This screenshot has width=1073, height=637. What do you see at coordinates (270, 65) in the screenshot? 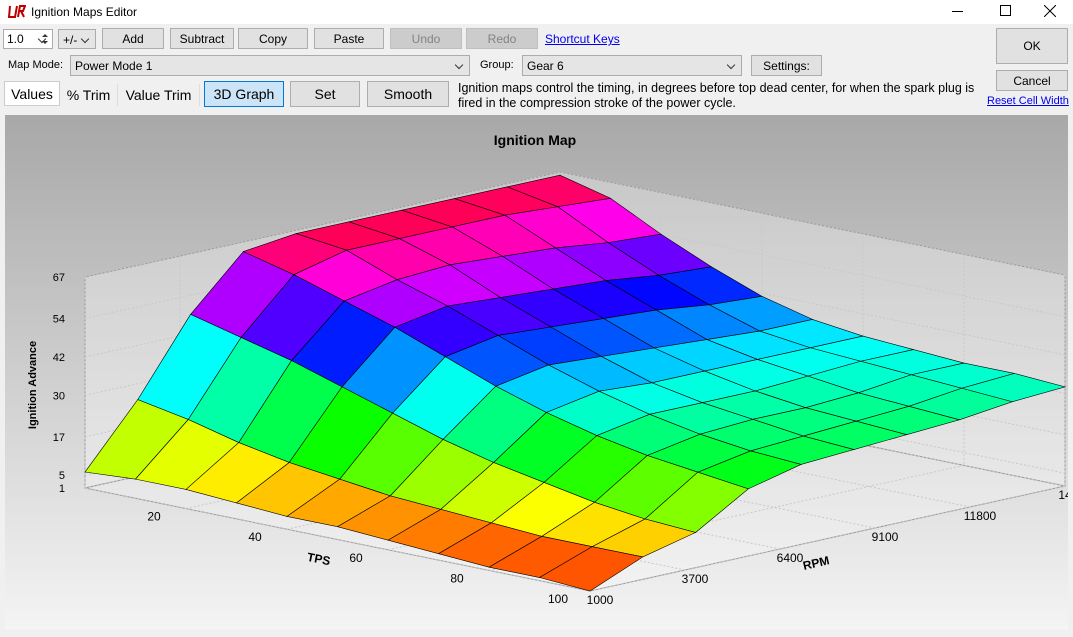
I see `map-mode-combo: Power Mode 1` at bounding box center [270, 65].